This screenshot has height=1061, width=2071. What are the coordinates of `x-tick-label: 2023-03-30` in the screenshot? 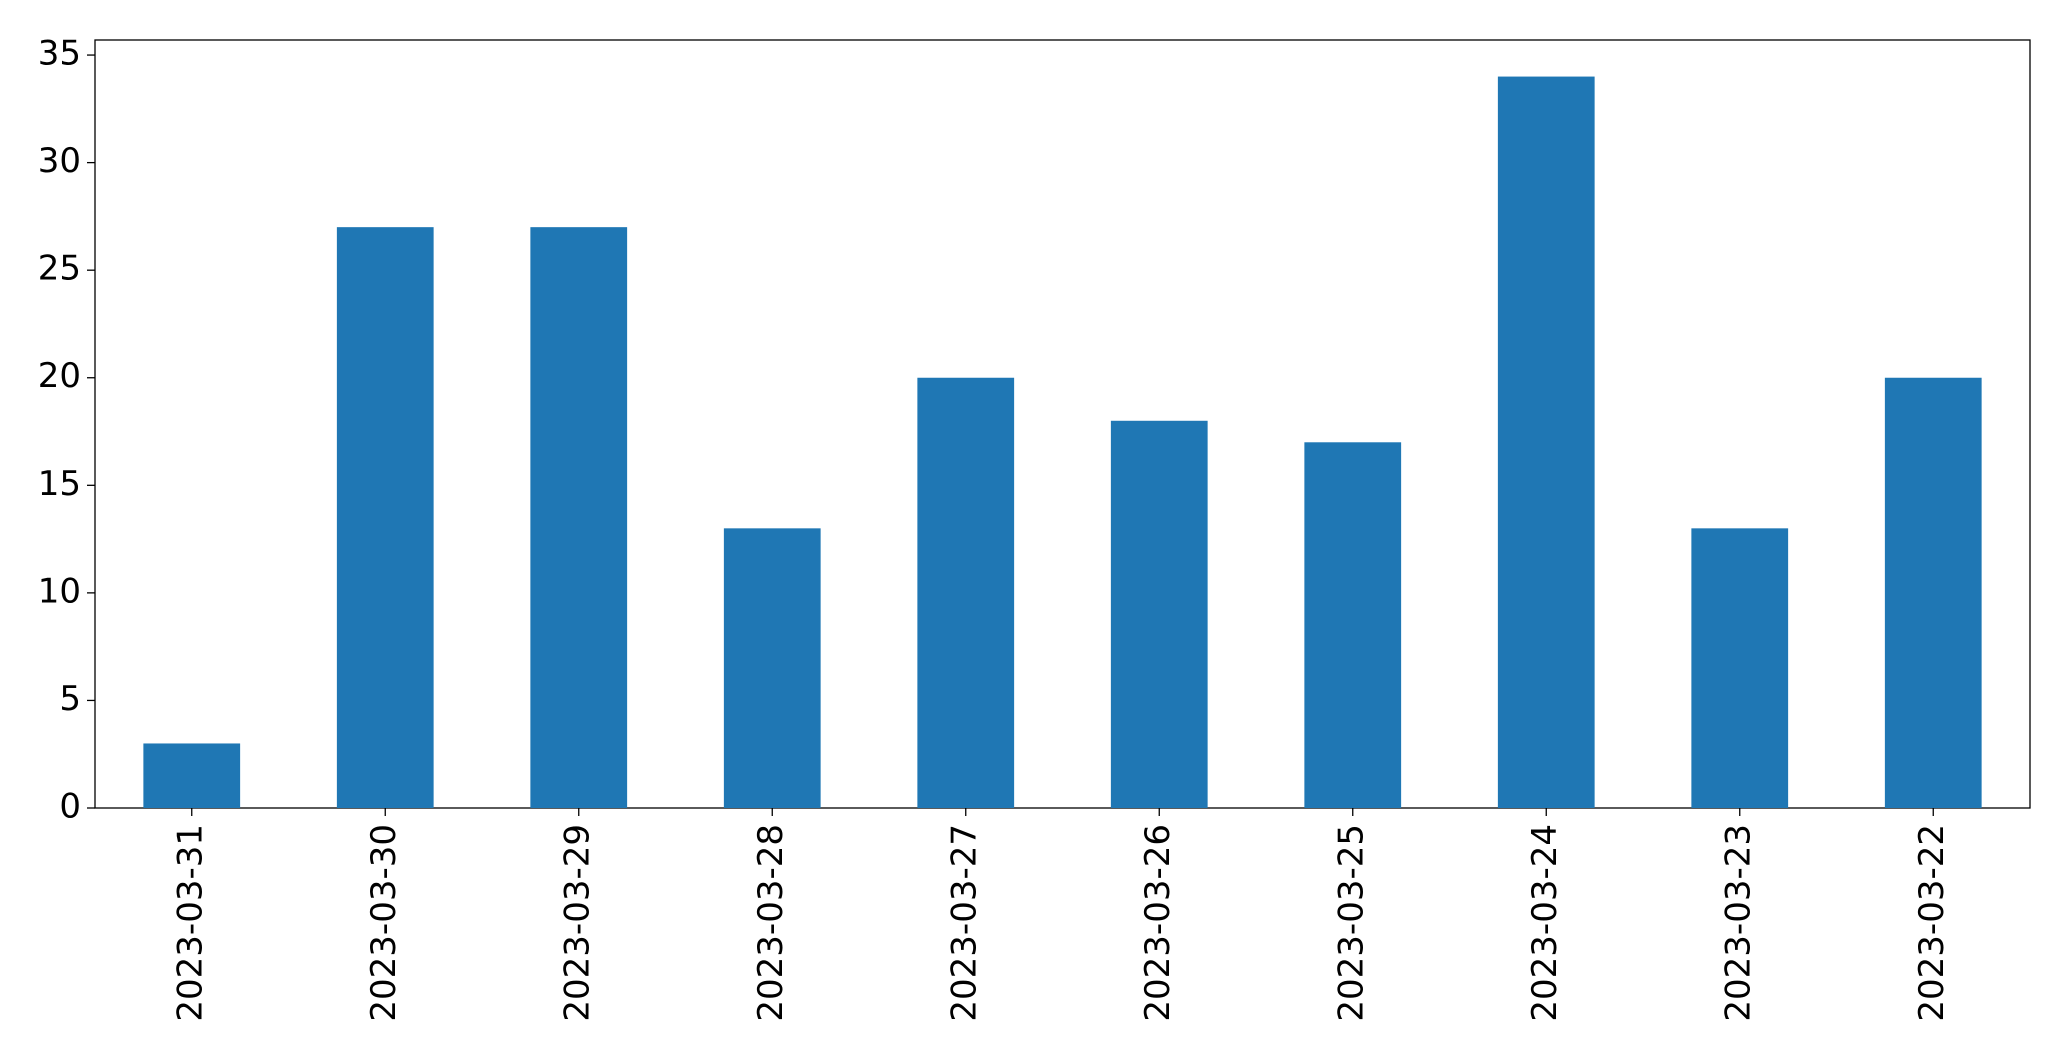 It's located at (384, 923).